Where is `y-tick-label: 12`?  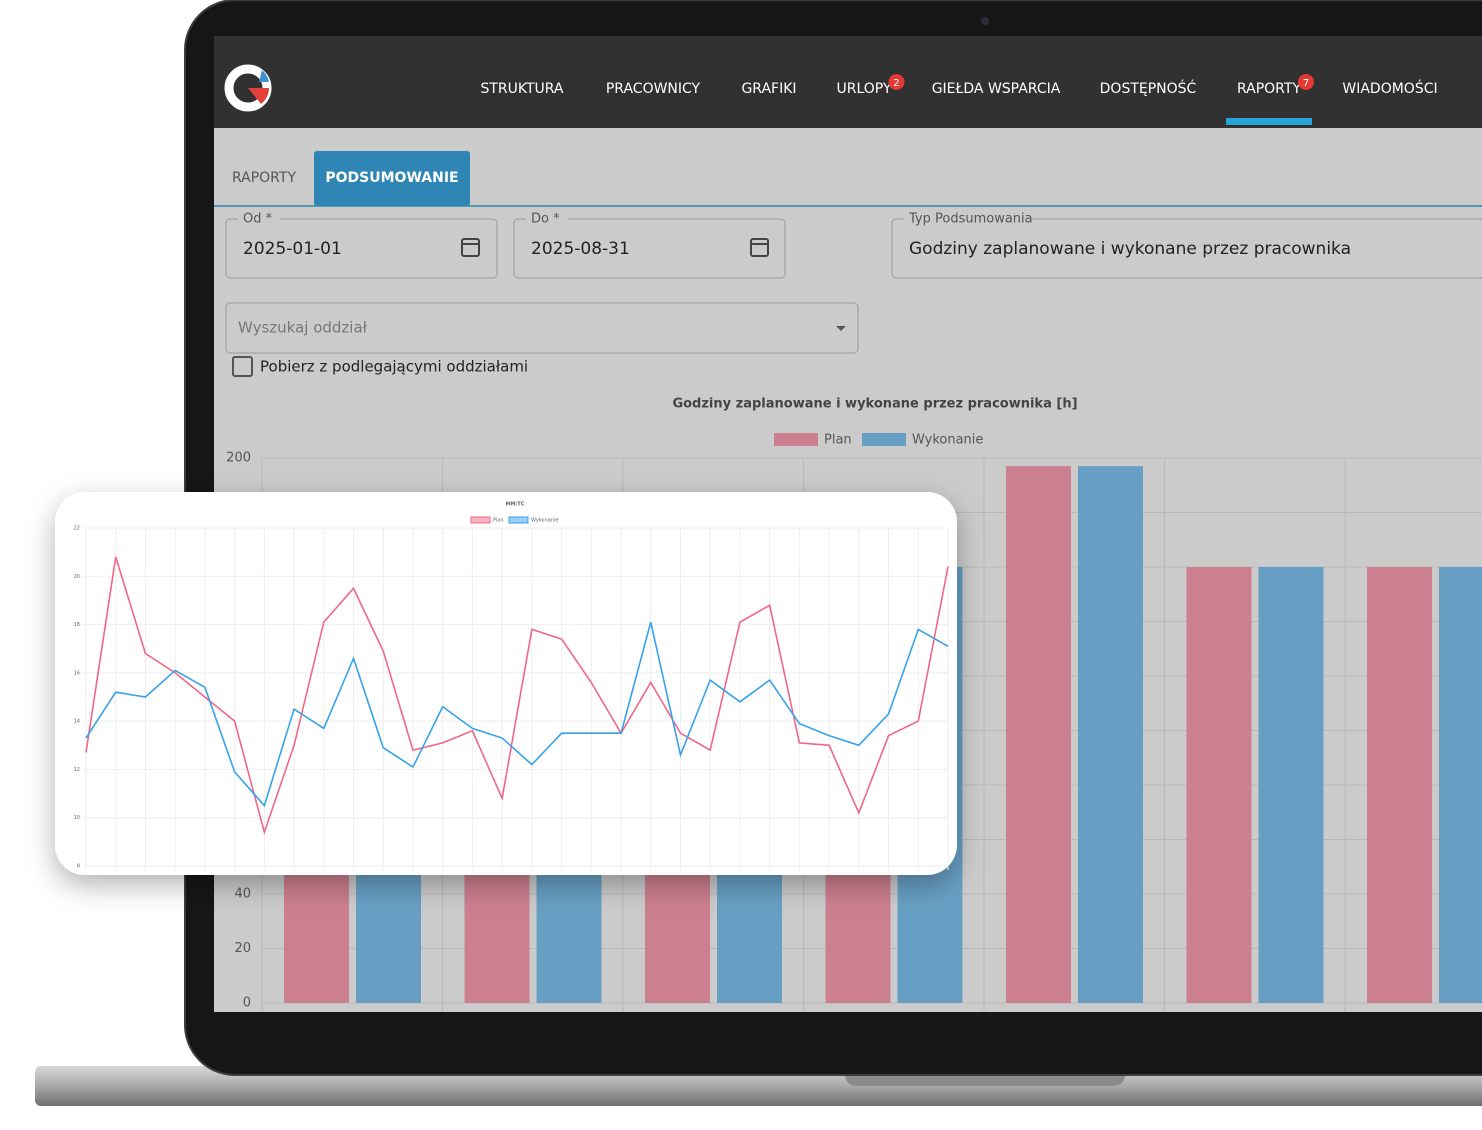
y-tick-label: 12 is located at coordinates (77, 770).